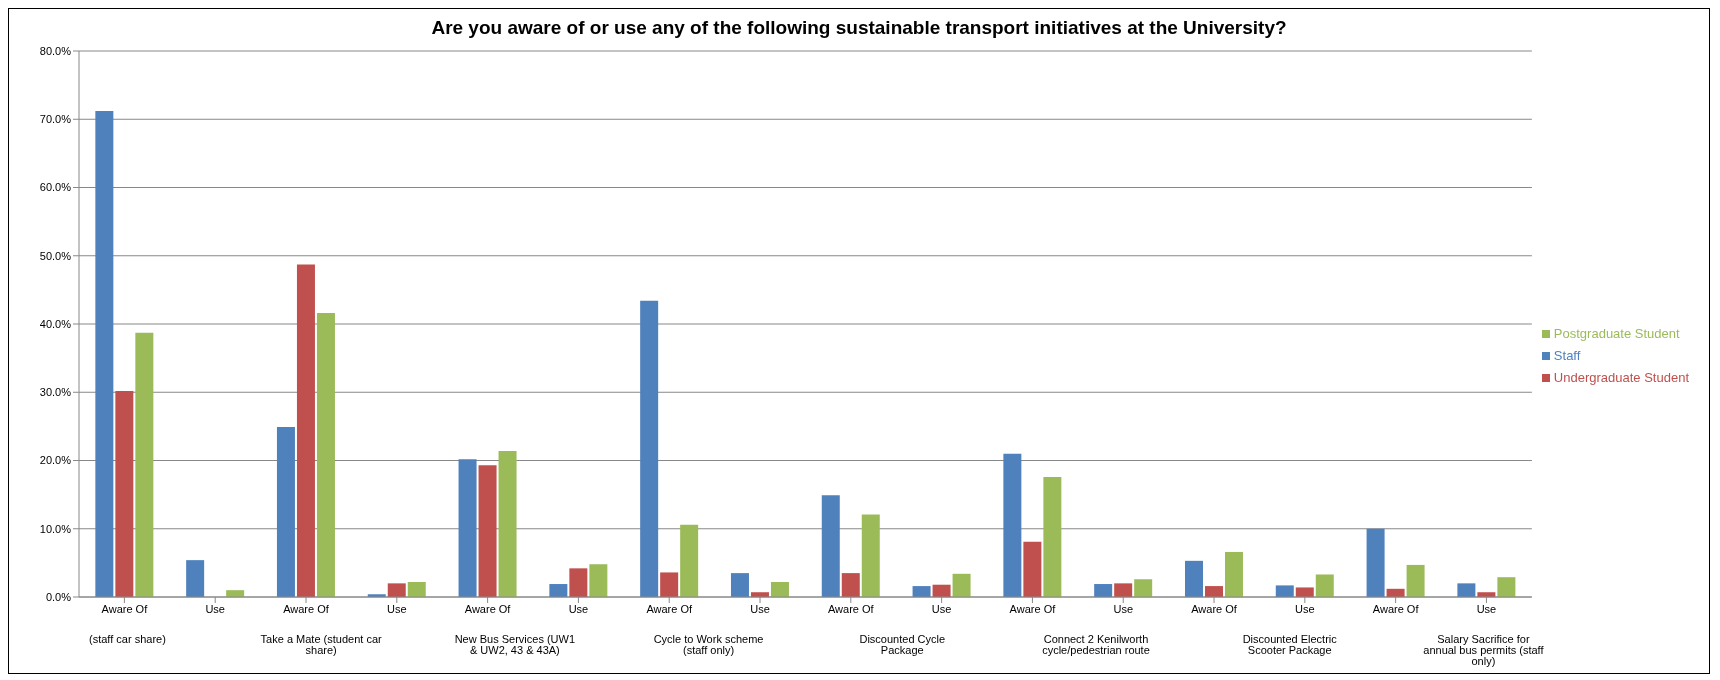  Describe the element at coordinates (55, 528) in the screenshot. I see `y-tick-label: 10.0%` at that location.